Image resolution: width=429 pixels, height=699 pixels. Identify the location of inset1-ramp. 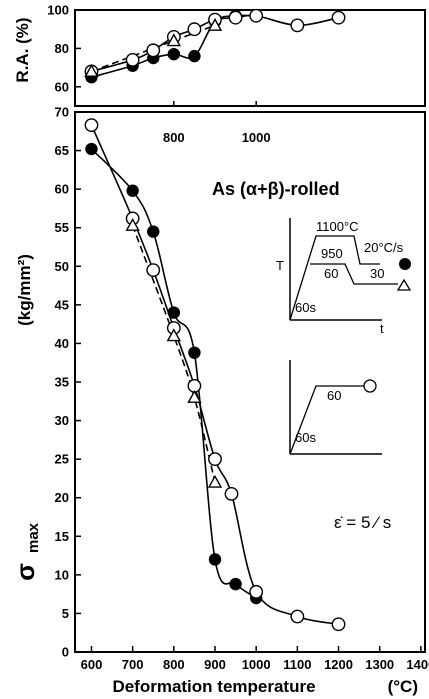
(334, 278).